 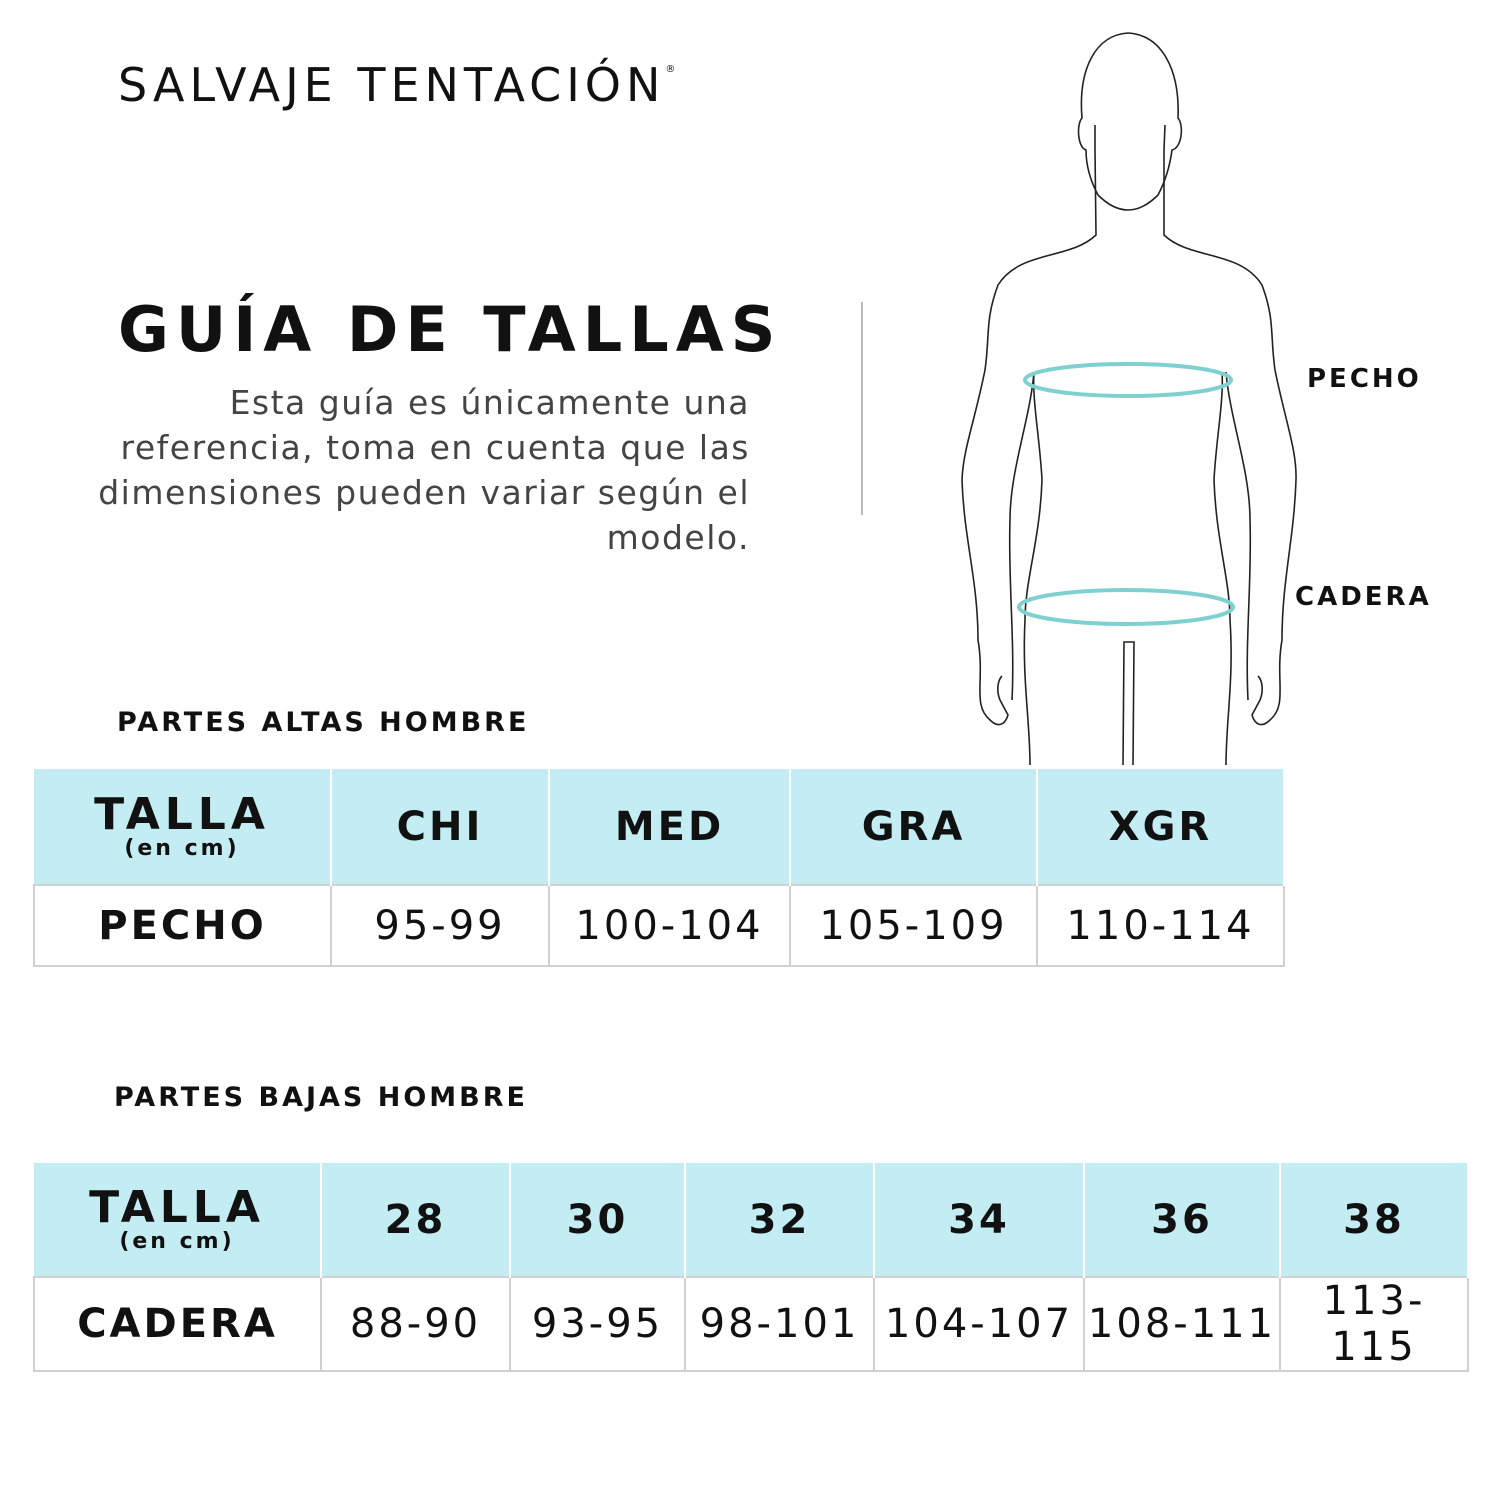 What do you see at coordinates (415, 1219) in the screenshot?
I see `size-header: 28` at bounding box center [415, 1219].